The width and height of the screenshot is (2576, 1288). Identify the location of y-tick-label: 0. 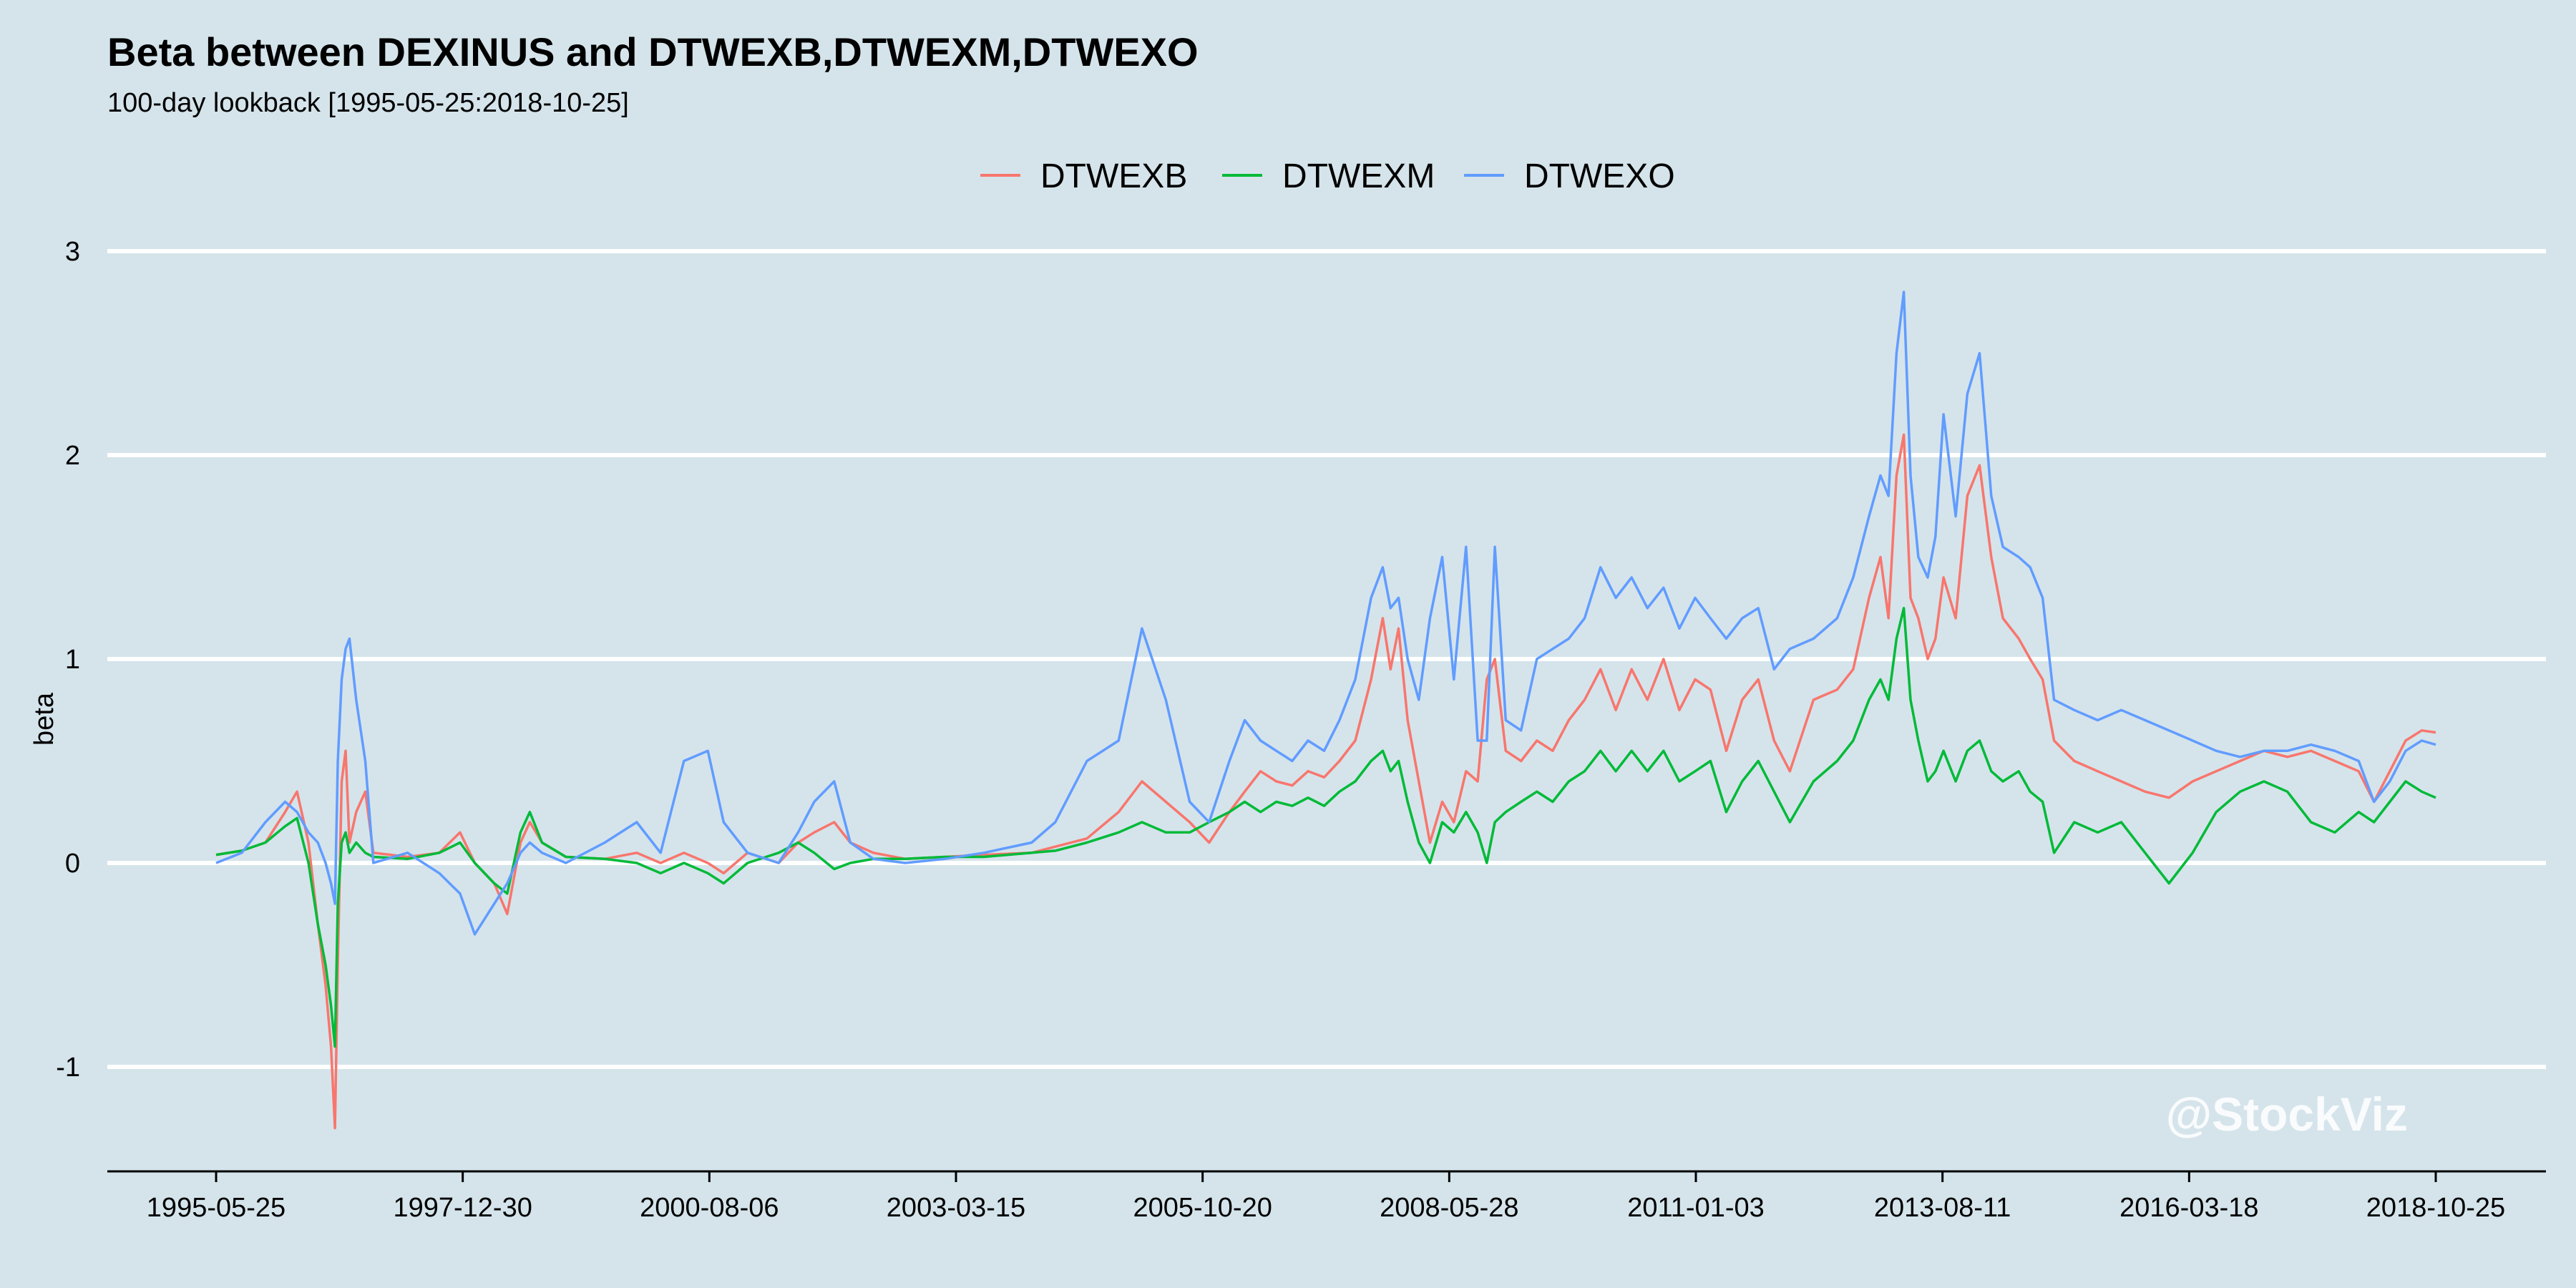
(72, 864).